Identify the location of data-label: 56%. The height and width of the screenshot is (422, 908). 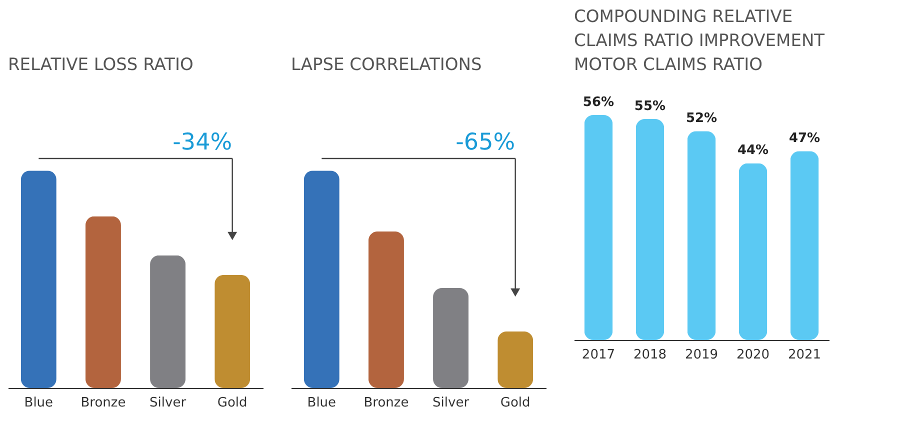
(598, 102).